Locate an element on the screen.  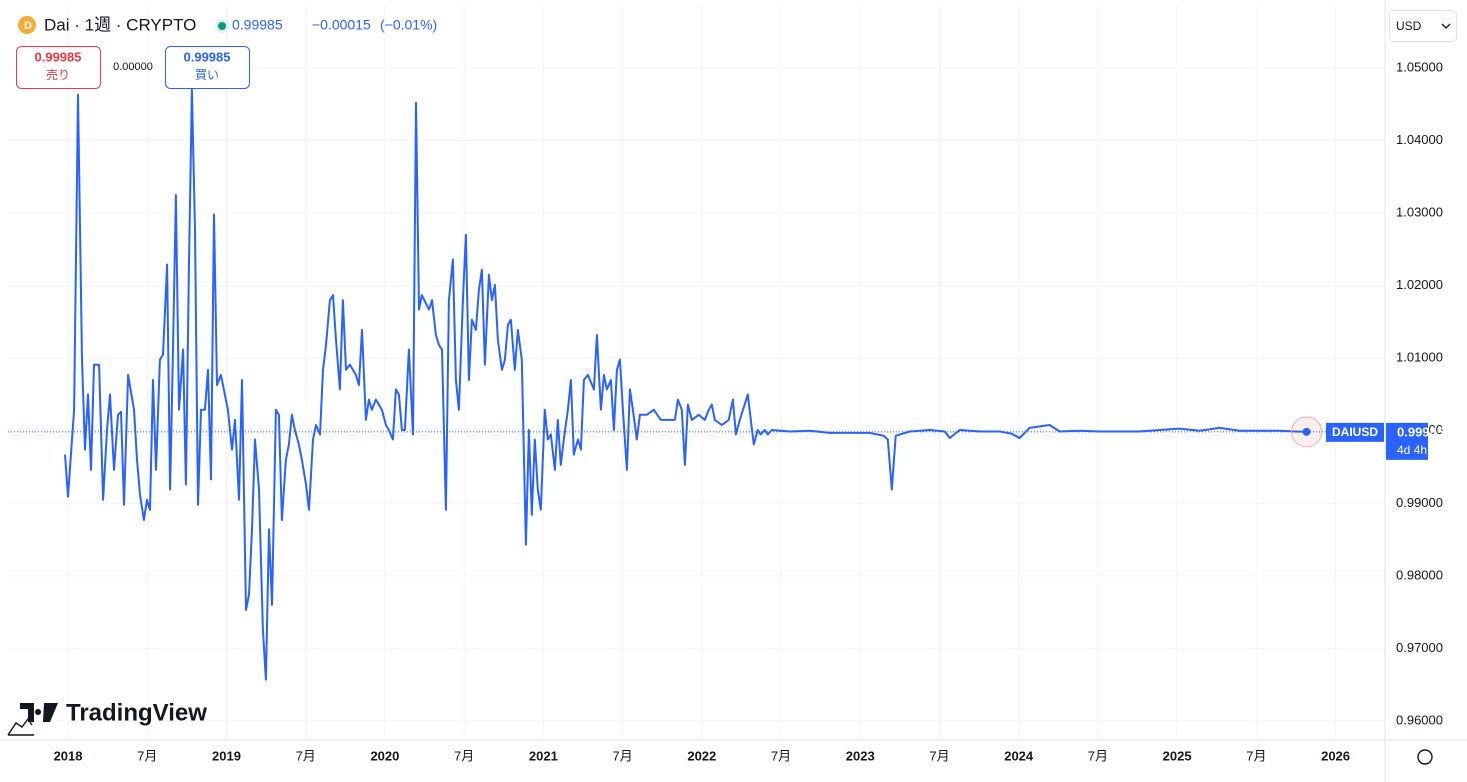
y-tick-label: 1.03000 is located at coordinates (1419, 212).